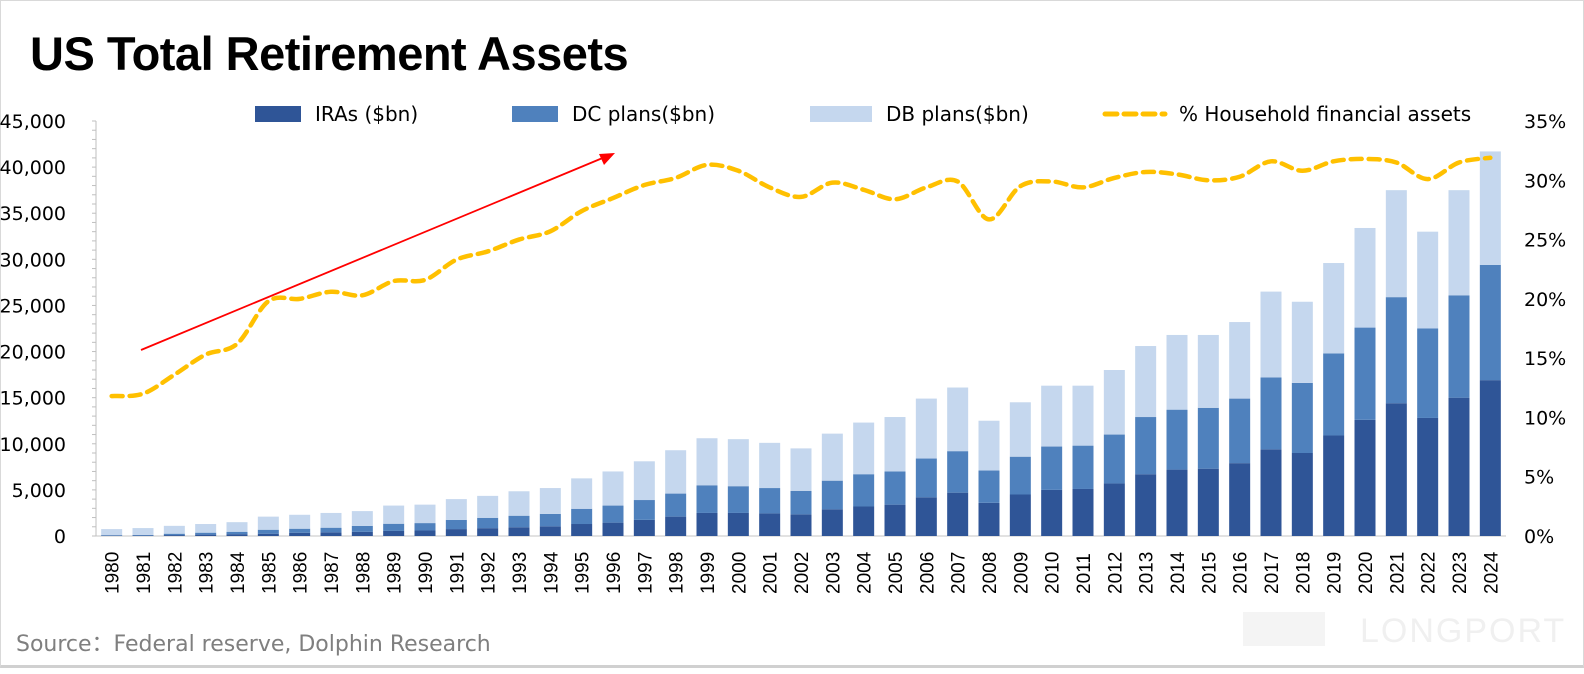 This screenshot has height=674, width=1584. Describe the element at coordinates (1177, 372) in the screenshot. I see `bar-db-2014` at that location.